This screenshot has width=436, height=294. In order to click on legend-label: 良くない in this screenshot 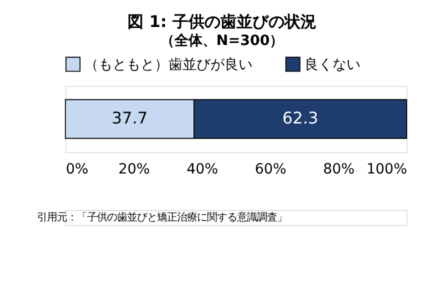, I will do `click(332, 65)`.